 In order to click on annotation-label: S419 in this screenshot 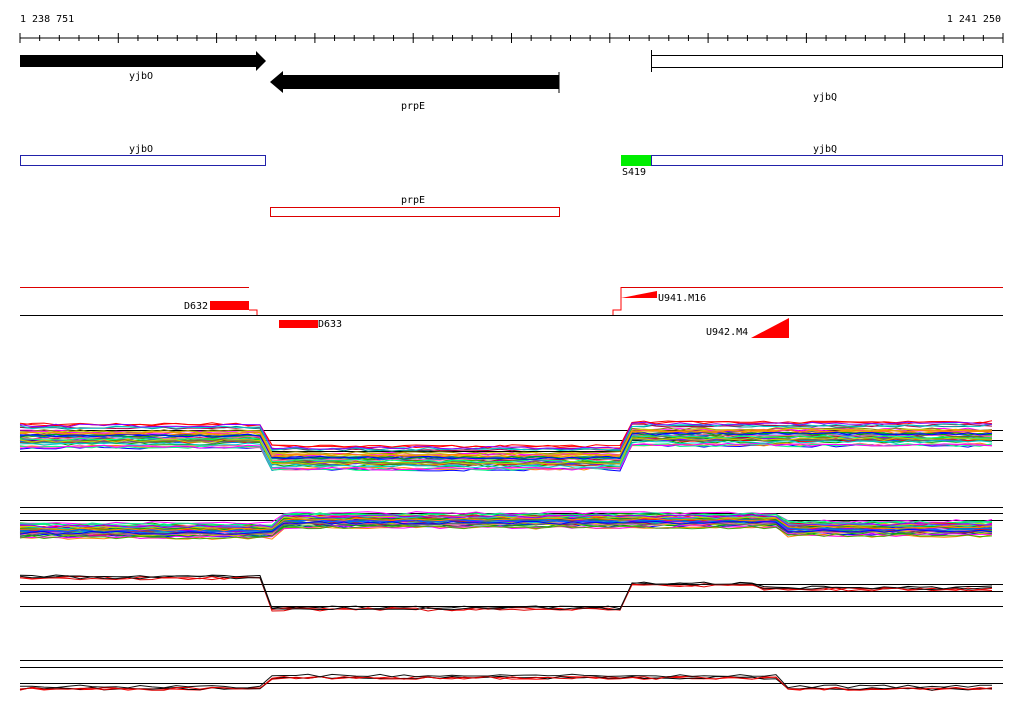, I will do `click(634, 172)`.